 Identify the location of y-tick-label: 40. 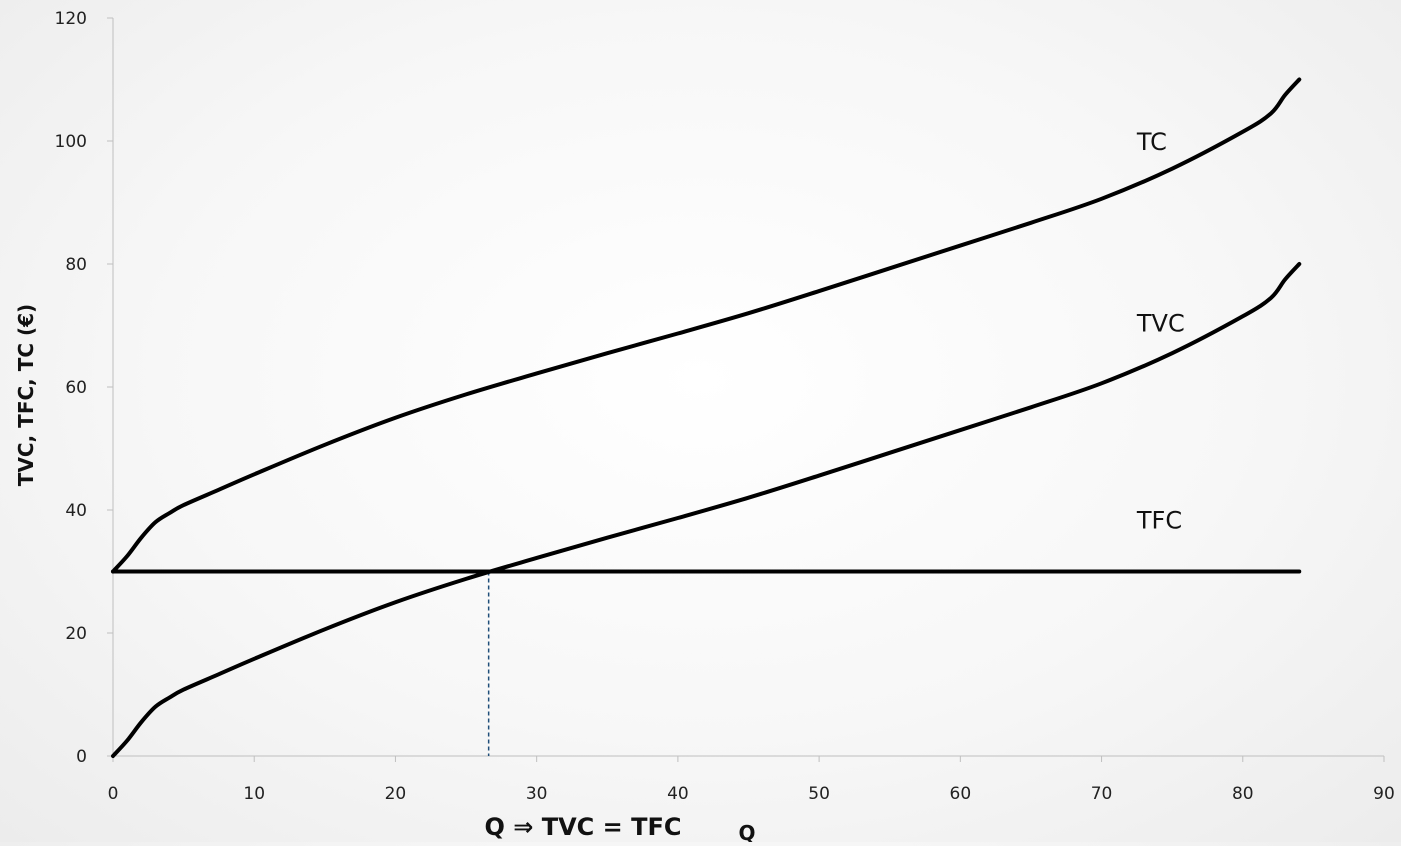
(76, 511).